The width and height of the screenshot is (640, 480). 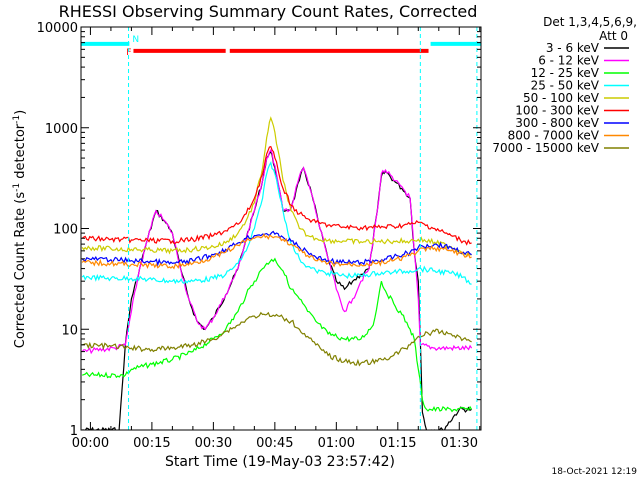 What do you see at coordinates (135, 40) in the screenshot?
I see `flag-label-n: N` at bounding box center [135, 40].